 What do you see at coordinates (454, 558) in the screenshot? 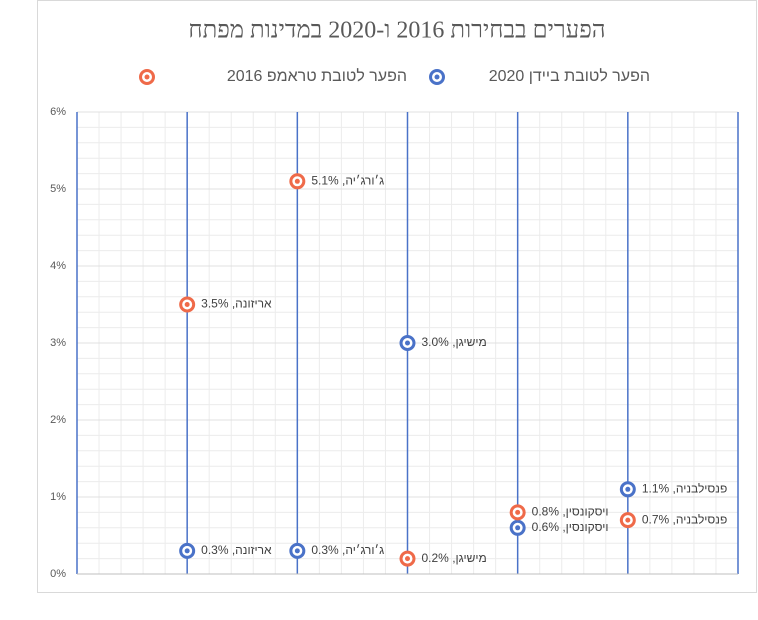
I see `data-label: מישיגן, 0.2%` at bounding box center [454, 558].